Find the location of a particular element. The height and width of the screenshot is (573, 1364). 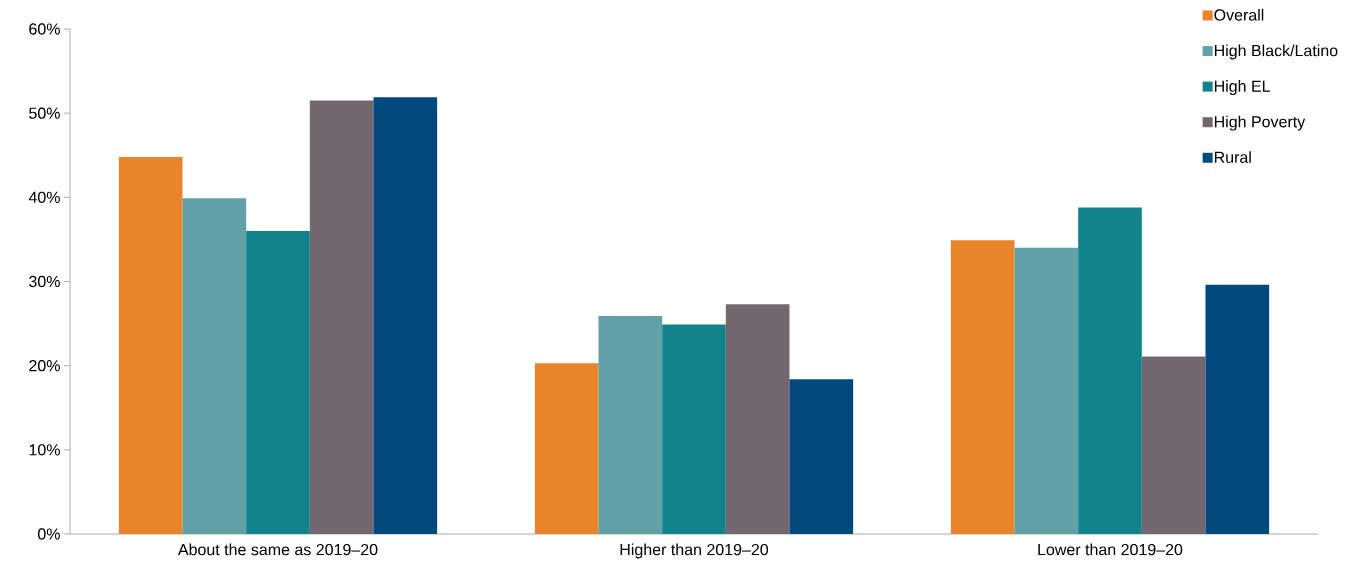

y-tick-label: 20% is located at coordinates (44, 366).